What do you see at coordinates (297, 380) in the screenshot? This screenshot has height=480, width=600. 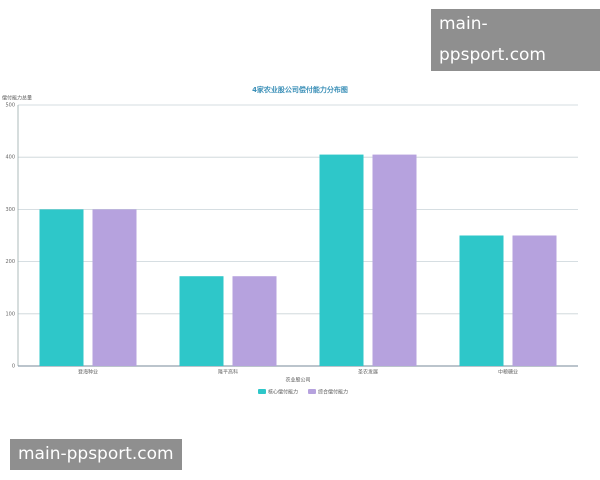 I see `x-axis-label: 农业股公司` at bounding box center [297, 380].